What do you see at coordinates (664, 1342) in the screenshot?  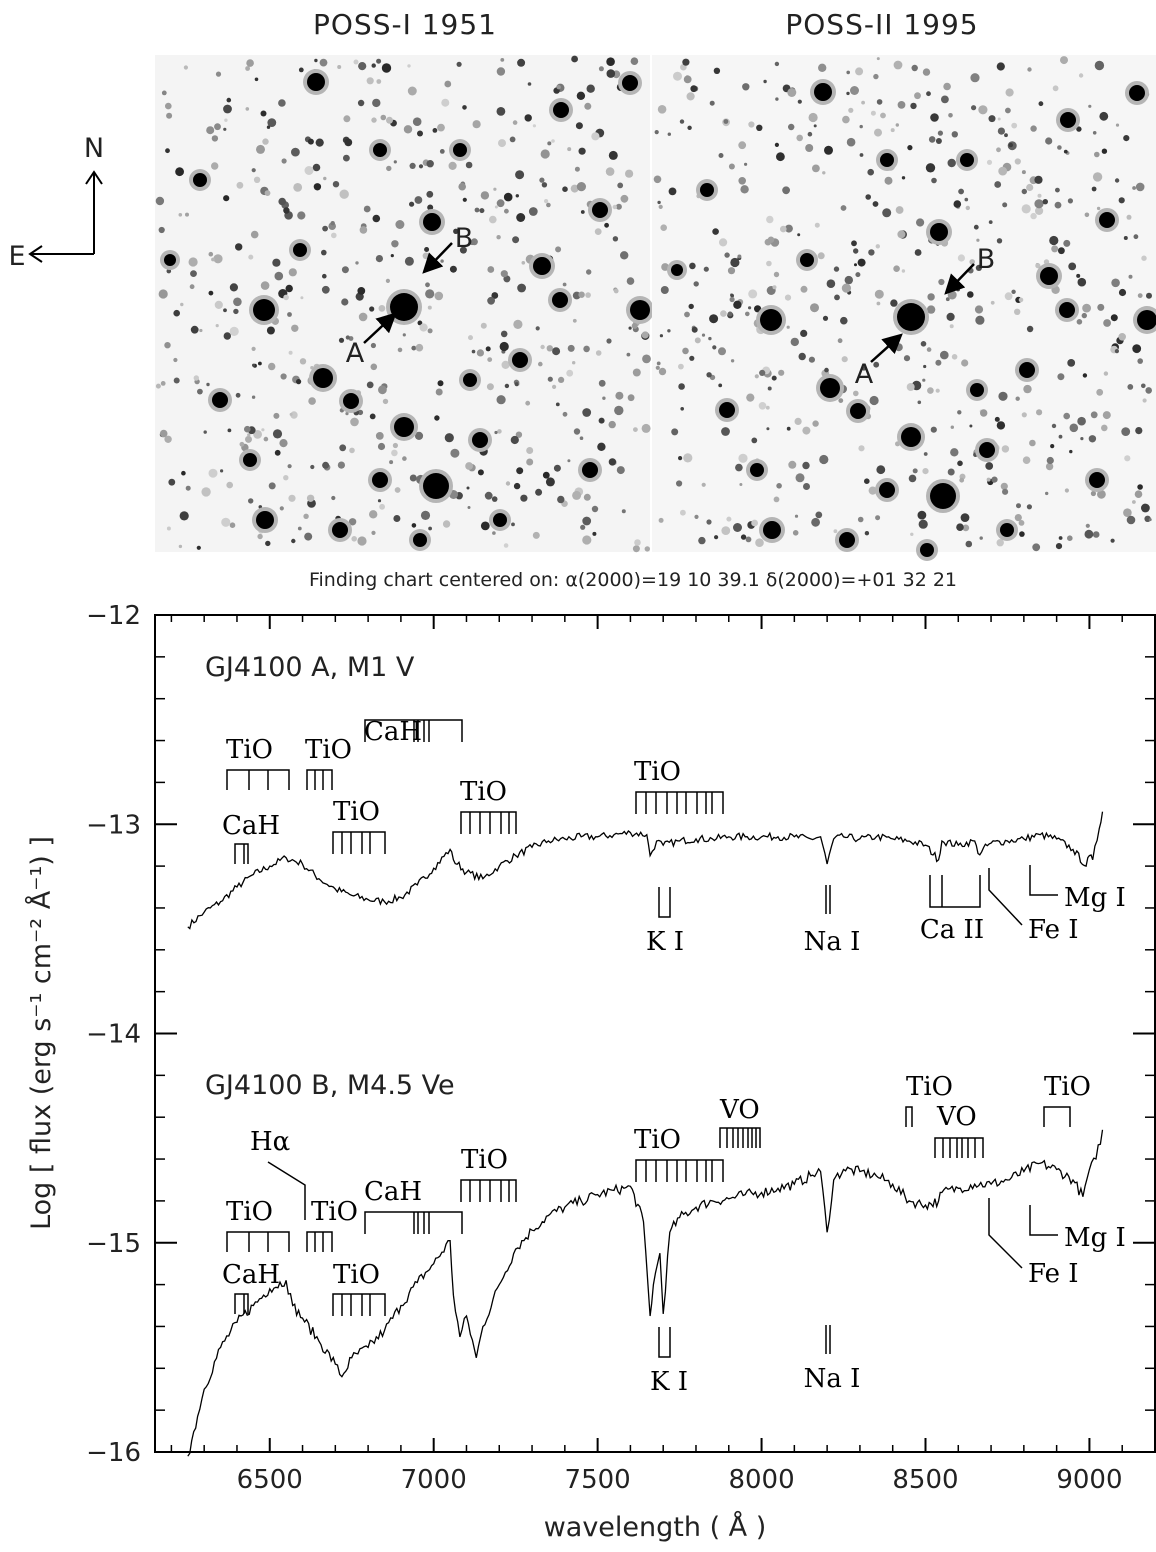 I see `feature-bracket-k-i` at bounding box center [664, 1342].